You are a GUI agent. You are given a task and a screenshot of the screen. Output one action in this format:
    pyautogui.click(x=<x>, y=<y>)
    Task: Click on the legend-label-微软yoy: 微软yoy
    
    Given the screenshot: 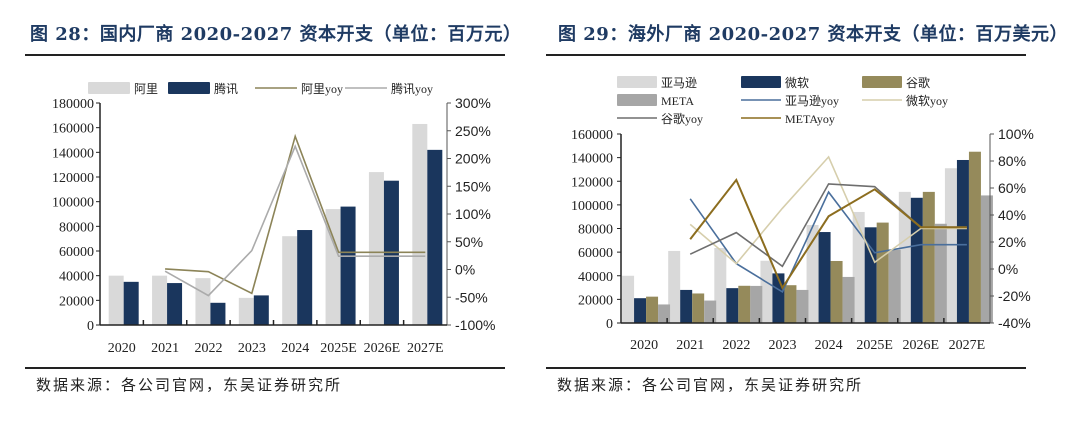 What is the action you would take?
    pyautogui.click(x=927, y=101)
    